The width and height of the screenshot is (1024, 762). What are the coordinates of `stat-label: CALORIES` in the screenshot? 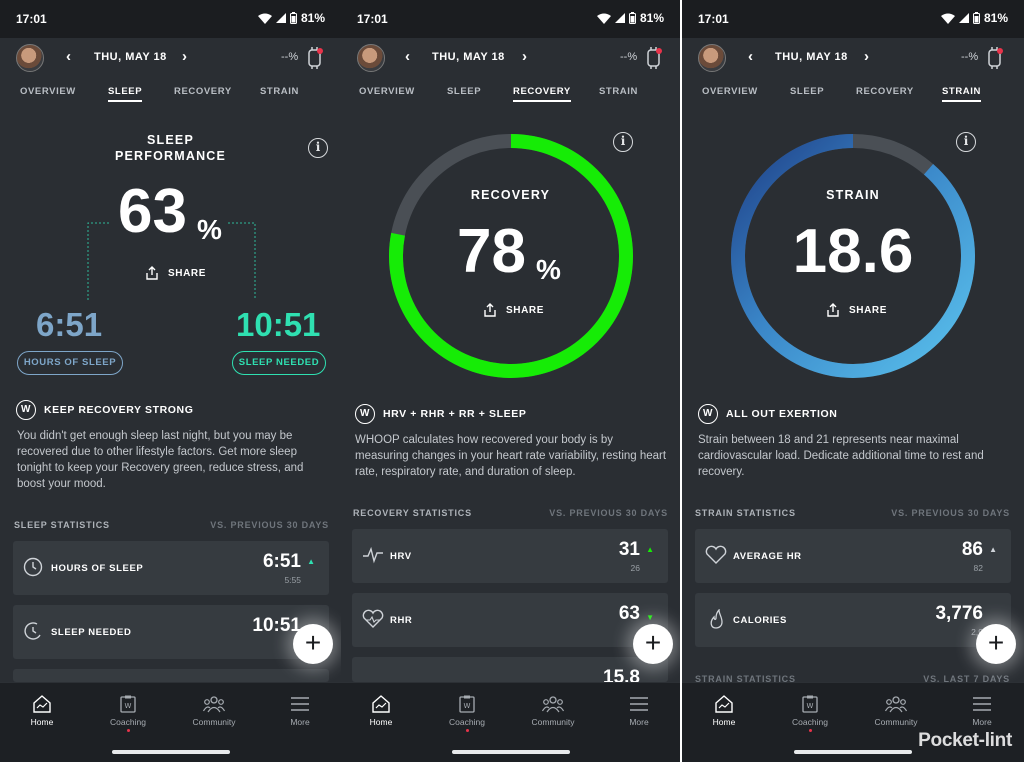 It's located at (760, 620).